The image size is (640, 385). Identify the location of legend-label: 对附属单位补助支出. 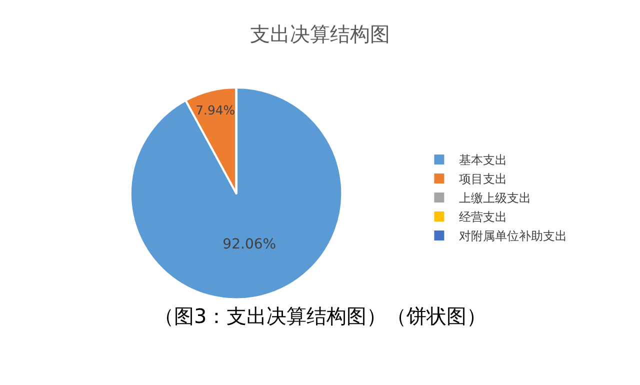
(513, 236).